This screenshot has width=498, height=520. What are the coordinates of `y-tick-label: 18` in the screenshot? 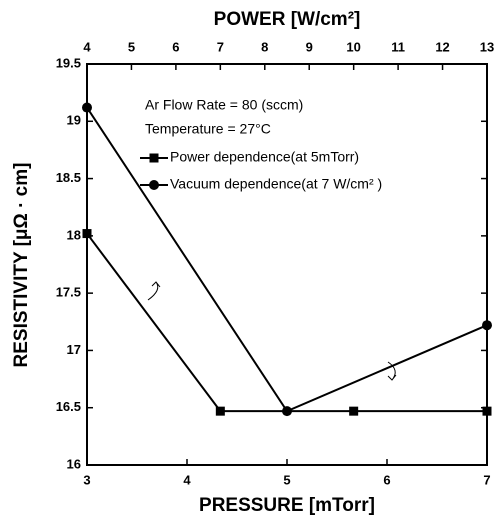 It's located at (74, 234).